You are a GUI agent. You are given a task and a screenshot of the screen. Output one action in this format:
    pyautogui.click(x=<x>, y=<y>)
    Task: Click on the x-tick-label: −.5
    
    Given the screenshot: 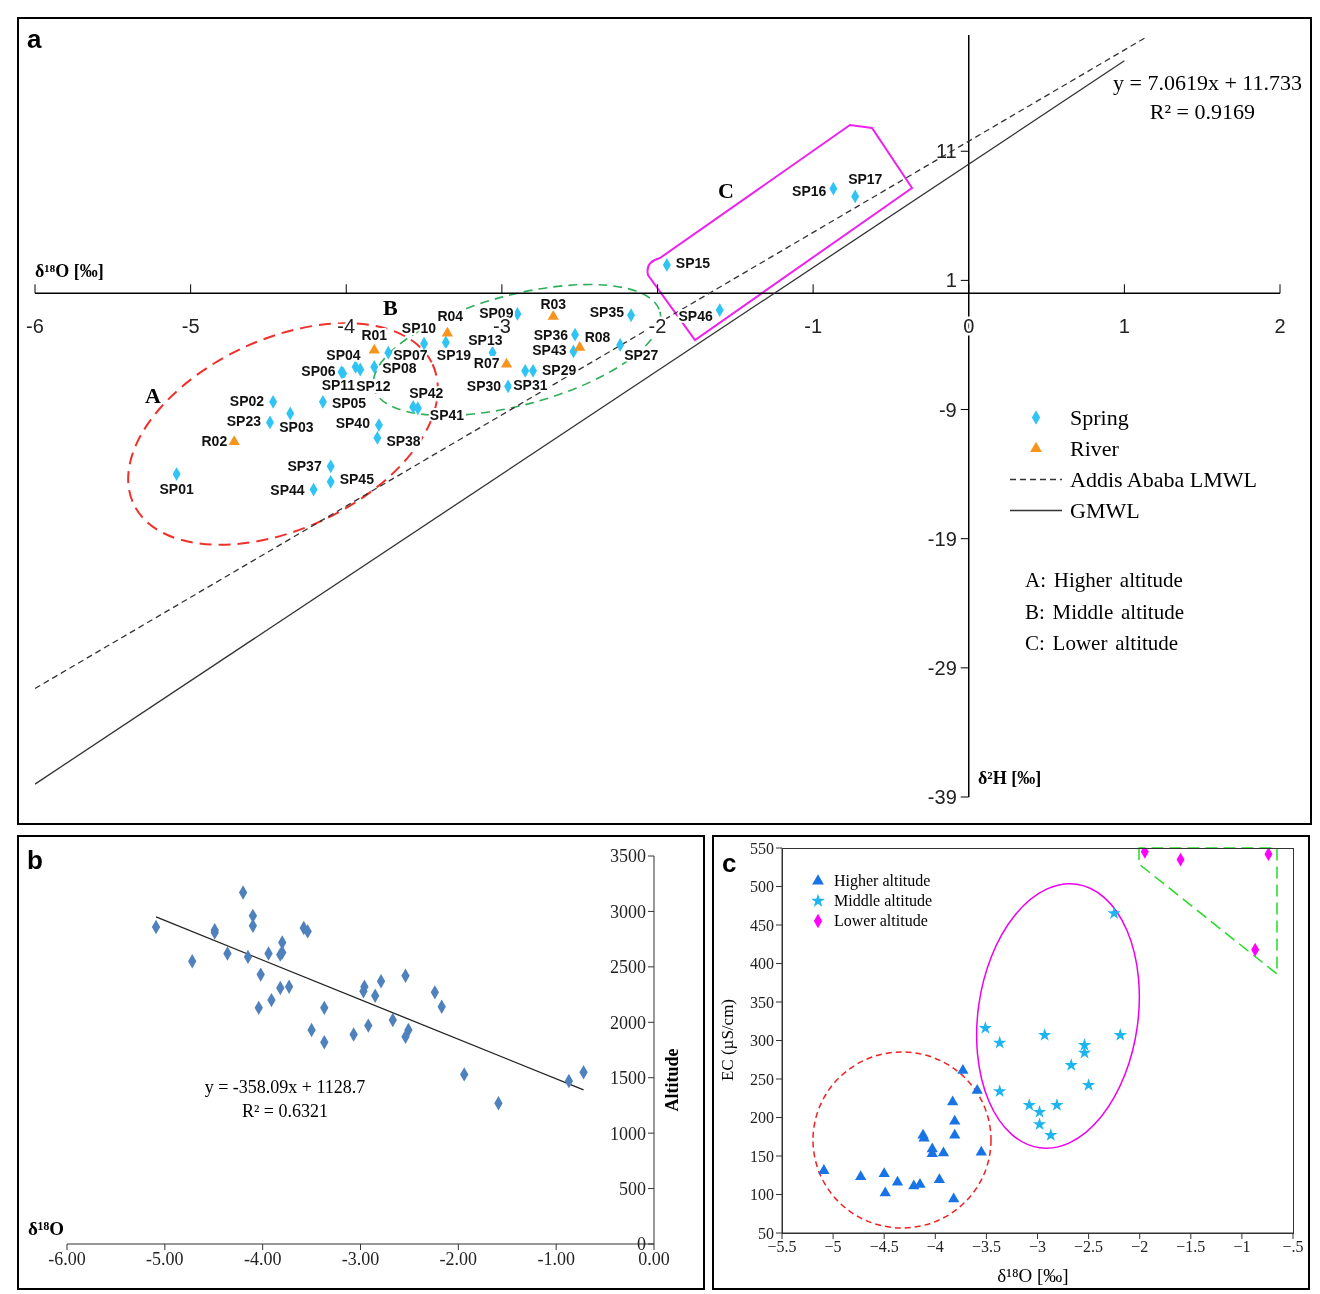 What is the action you would take?
    pyautogui.click(x=1293, y=1247)
    